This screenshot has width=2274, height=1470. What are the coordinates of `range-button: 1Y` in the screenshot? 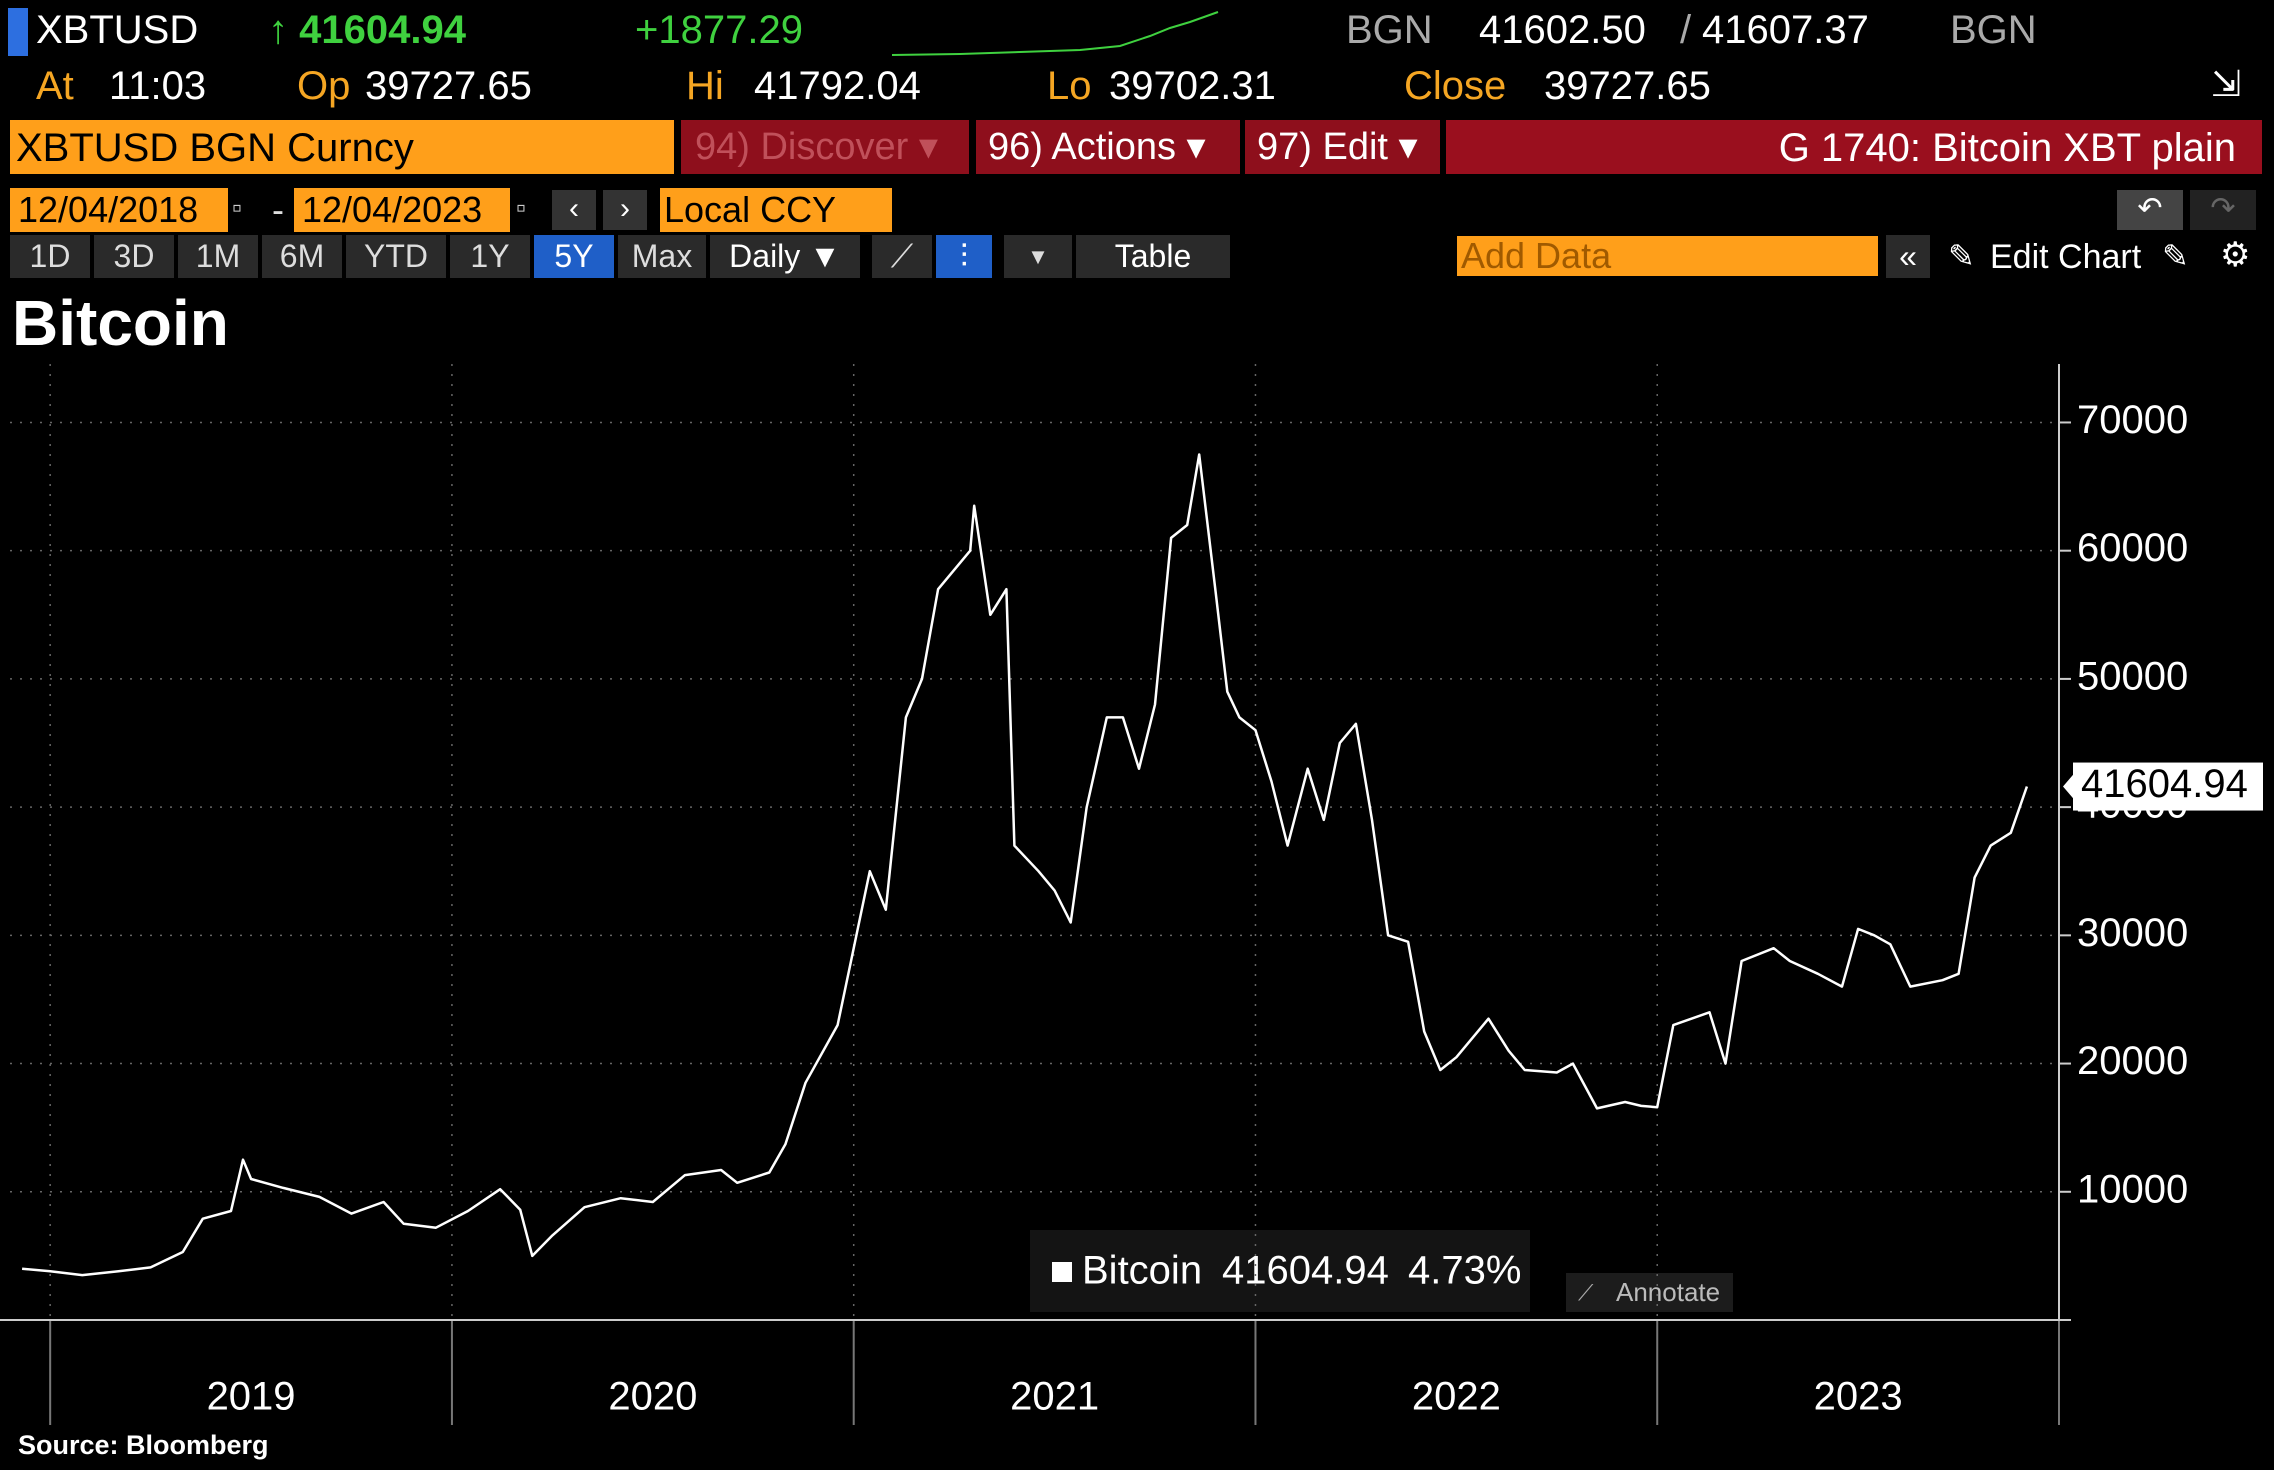 It's located at (490, 256).